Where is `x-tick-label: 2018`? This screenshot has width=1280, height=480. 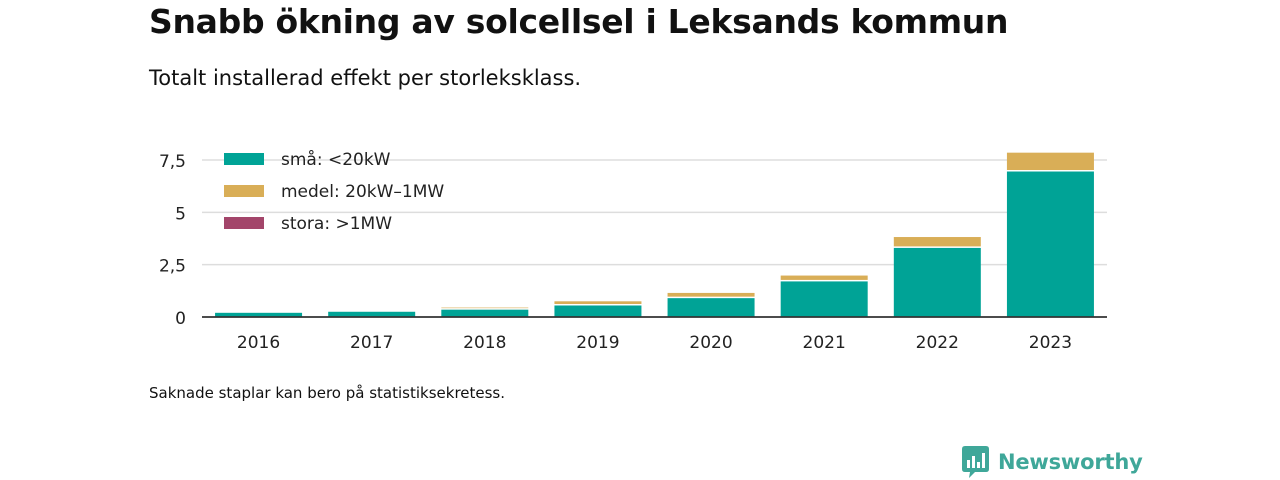 x-tick-label: 2018 is located at coordinates (484, 343).